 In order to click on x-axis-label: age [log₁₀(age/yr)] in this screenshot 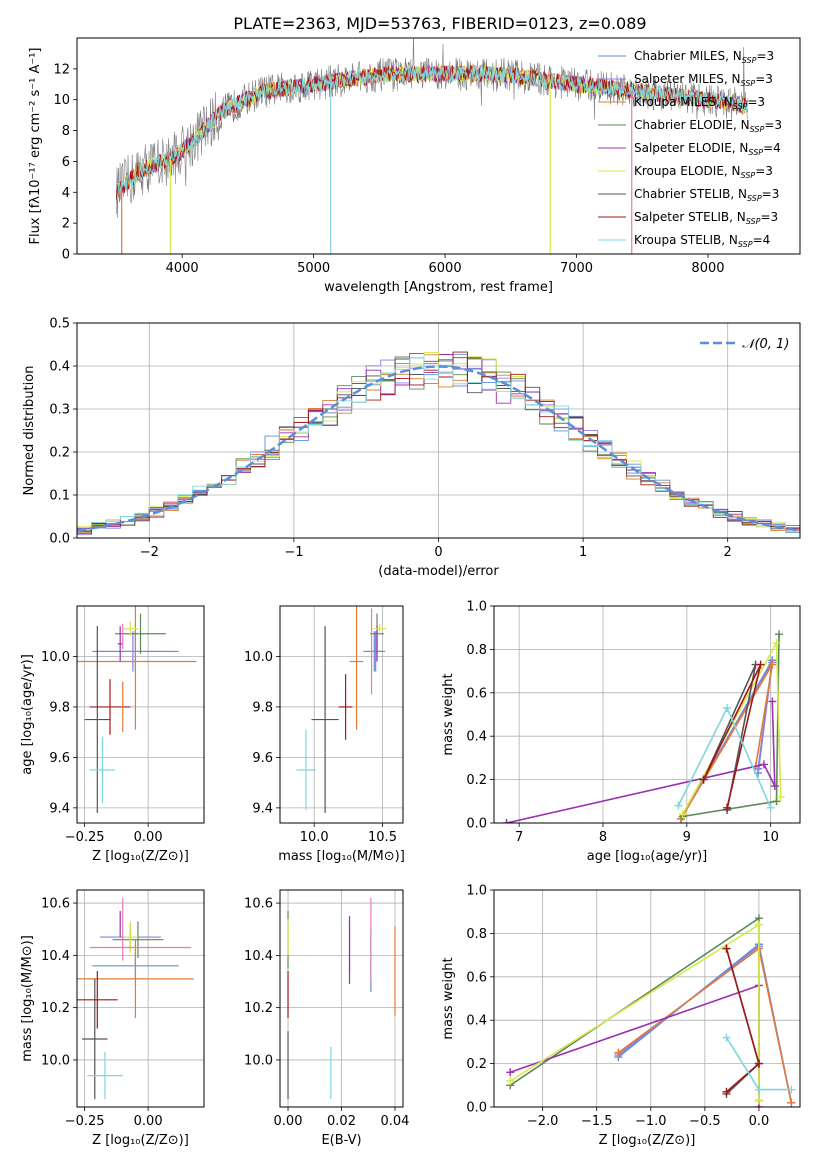, I will do `click(647, 856)`.